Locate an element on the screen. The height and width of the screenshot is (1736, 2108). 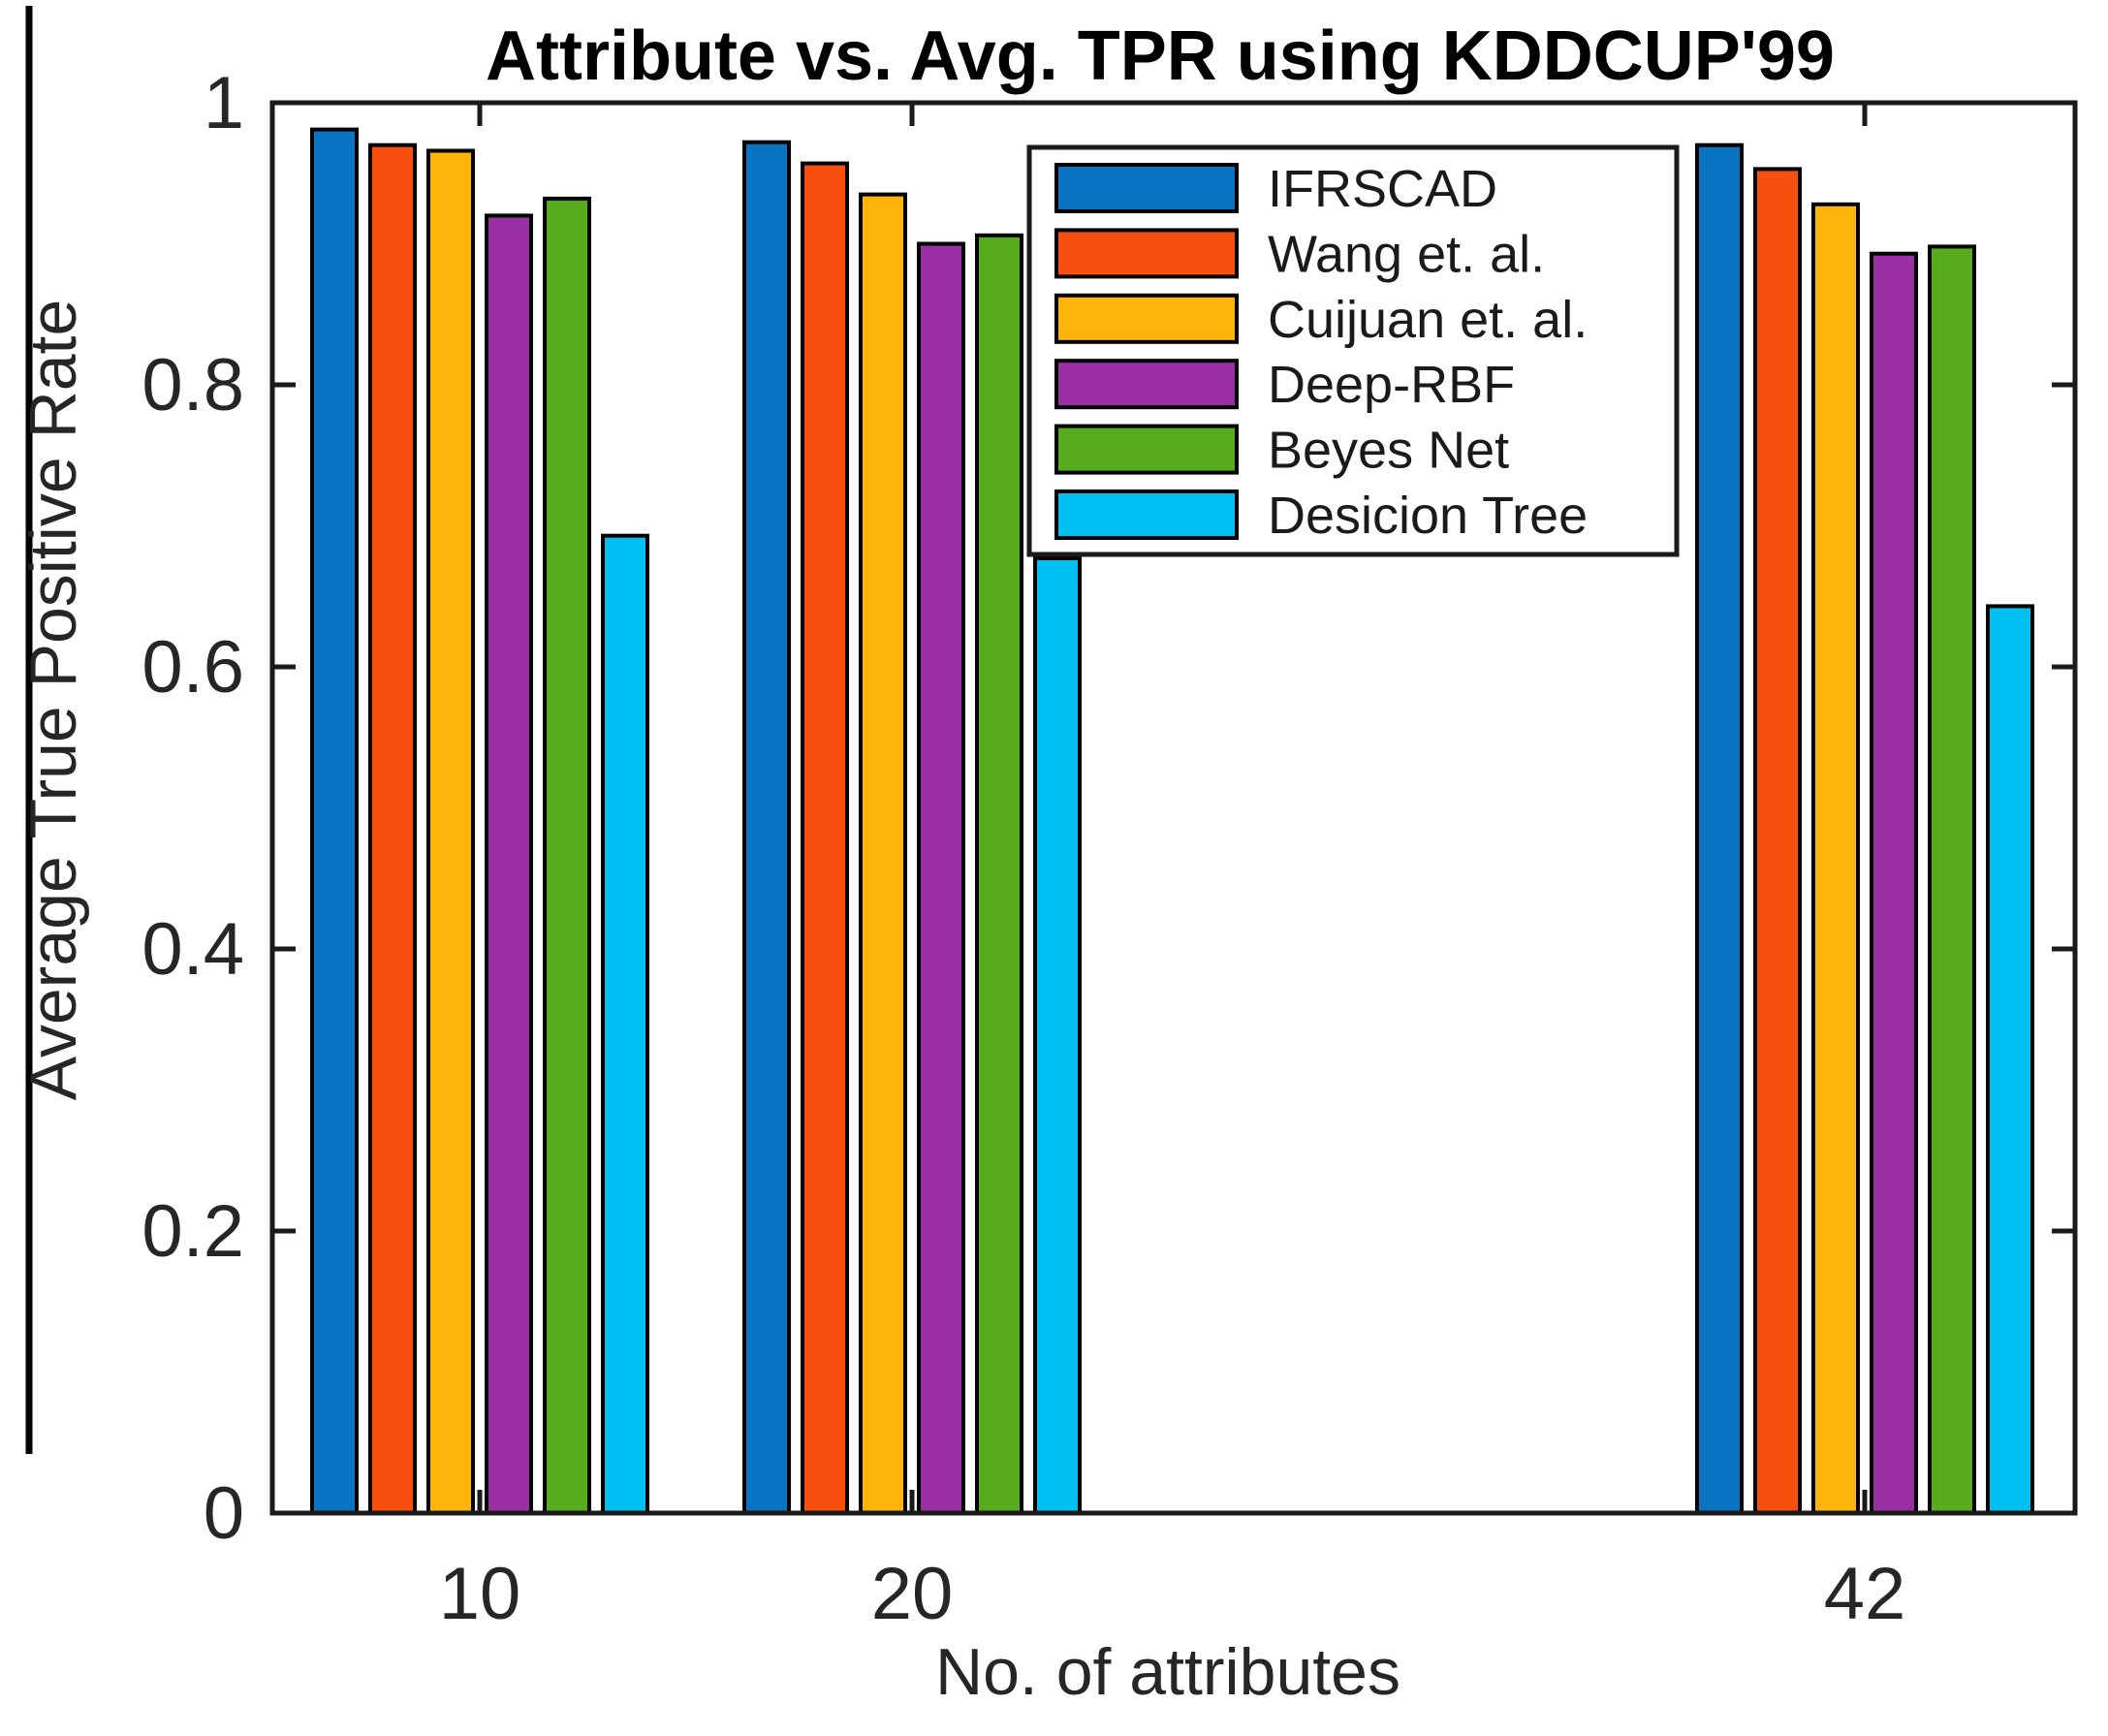
legend-box is located at coordinates (1353, 350).